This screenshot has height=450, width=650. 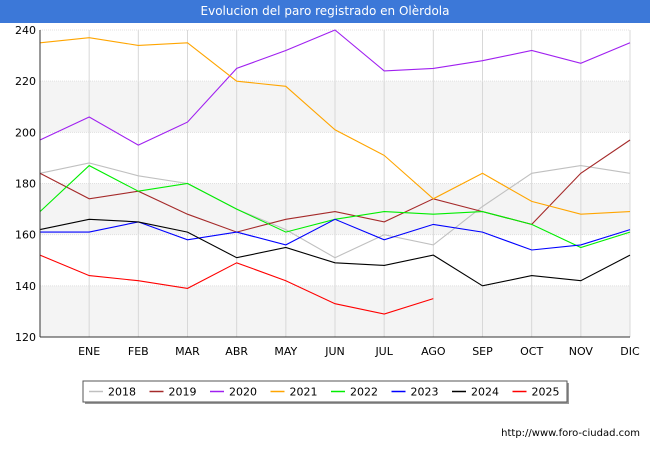 What do you see at coordinates (482, 351) in the screenshot?
I see `x-tick-label: SEP` at bounding box center [482, 351].